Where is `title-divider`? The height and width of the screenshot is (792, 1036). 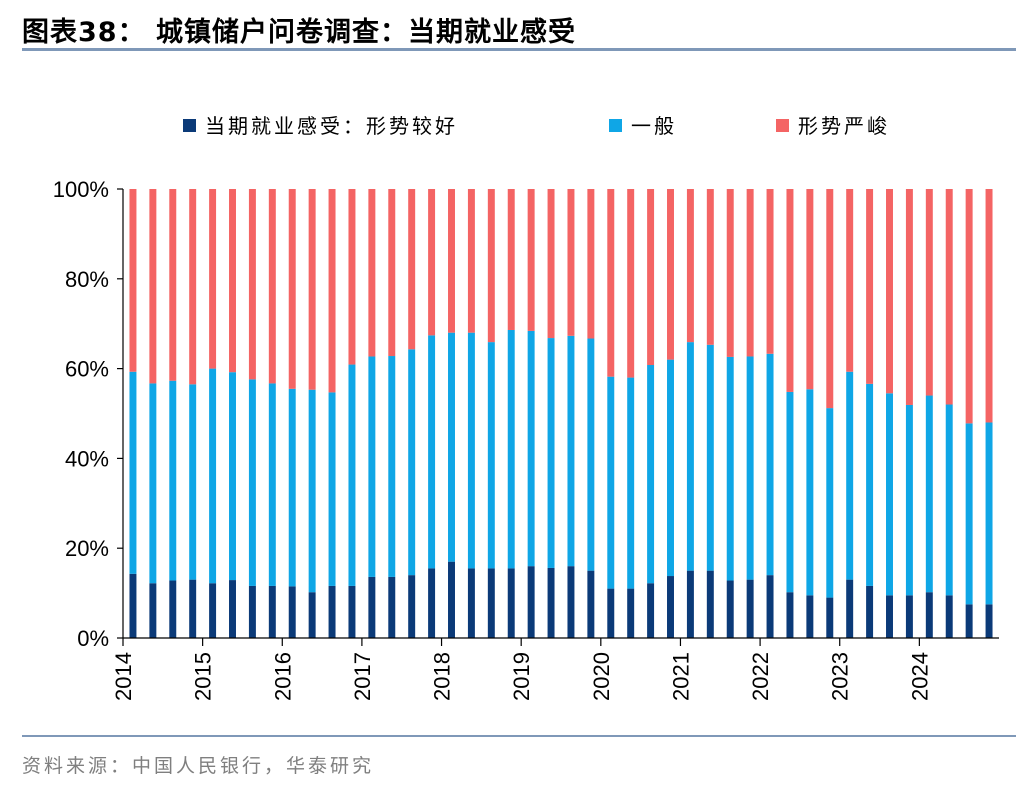 title-divider is located at coordinates (519, 49).